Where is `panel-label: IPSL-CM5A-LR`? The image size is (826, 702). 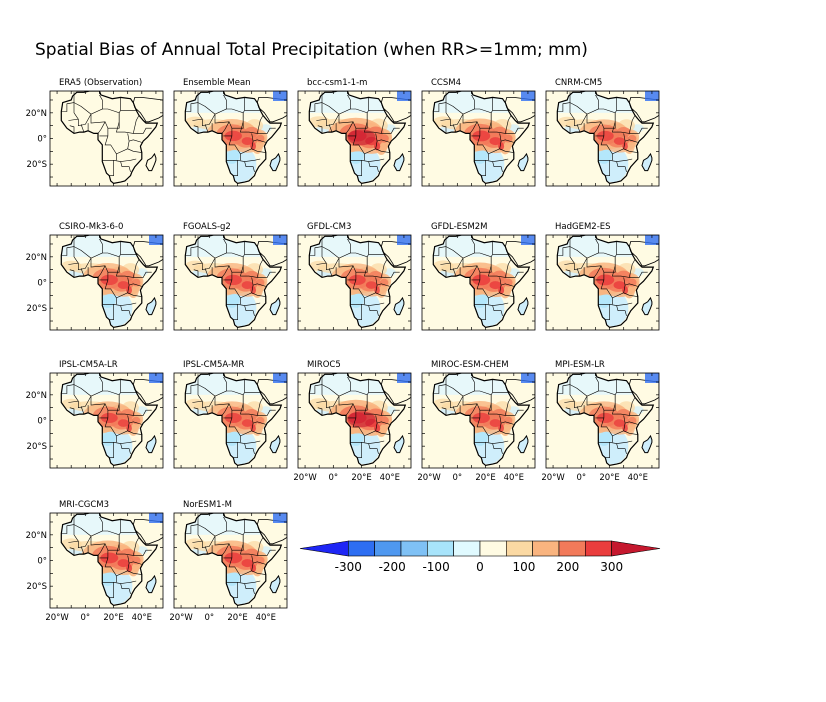 panel-label: IPSL-CM5A-LR is located at coordinates (88, 365).